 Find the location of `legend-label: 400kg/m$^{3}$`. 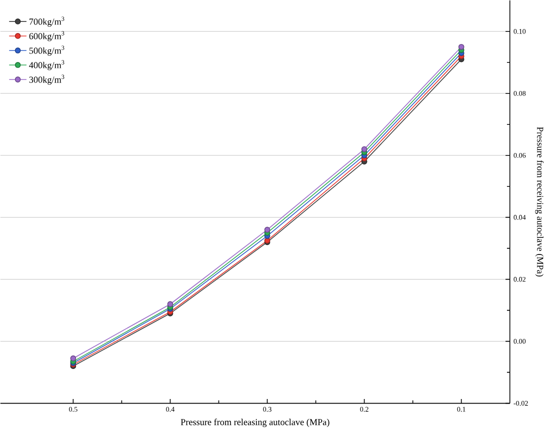

legend-label: 400kg/m$^{3}$ is located at coordinates (46, 65).